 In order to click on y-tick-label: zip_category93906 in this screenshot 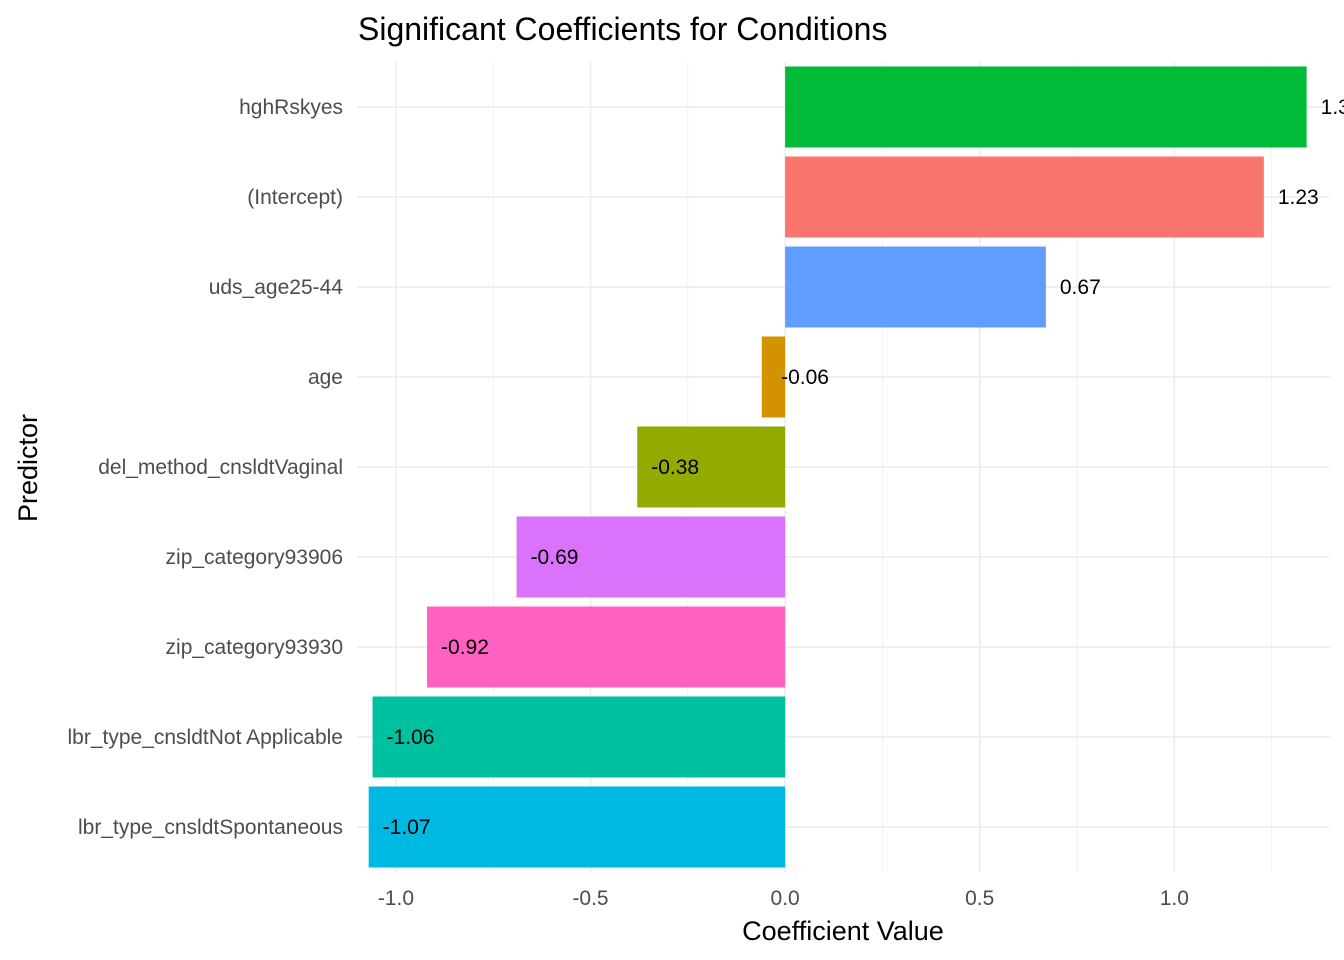, I will do `click(254, 557)`.